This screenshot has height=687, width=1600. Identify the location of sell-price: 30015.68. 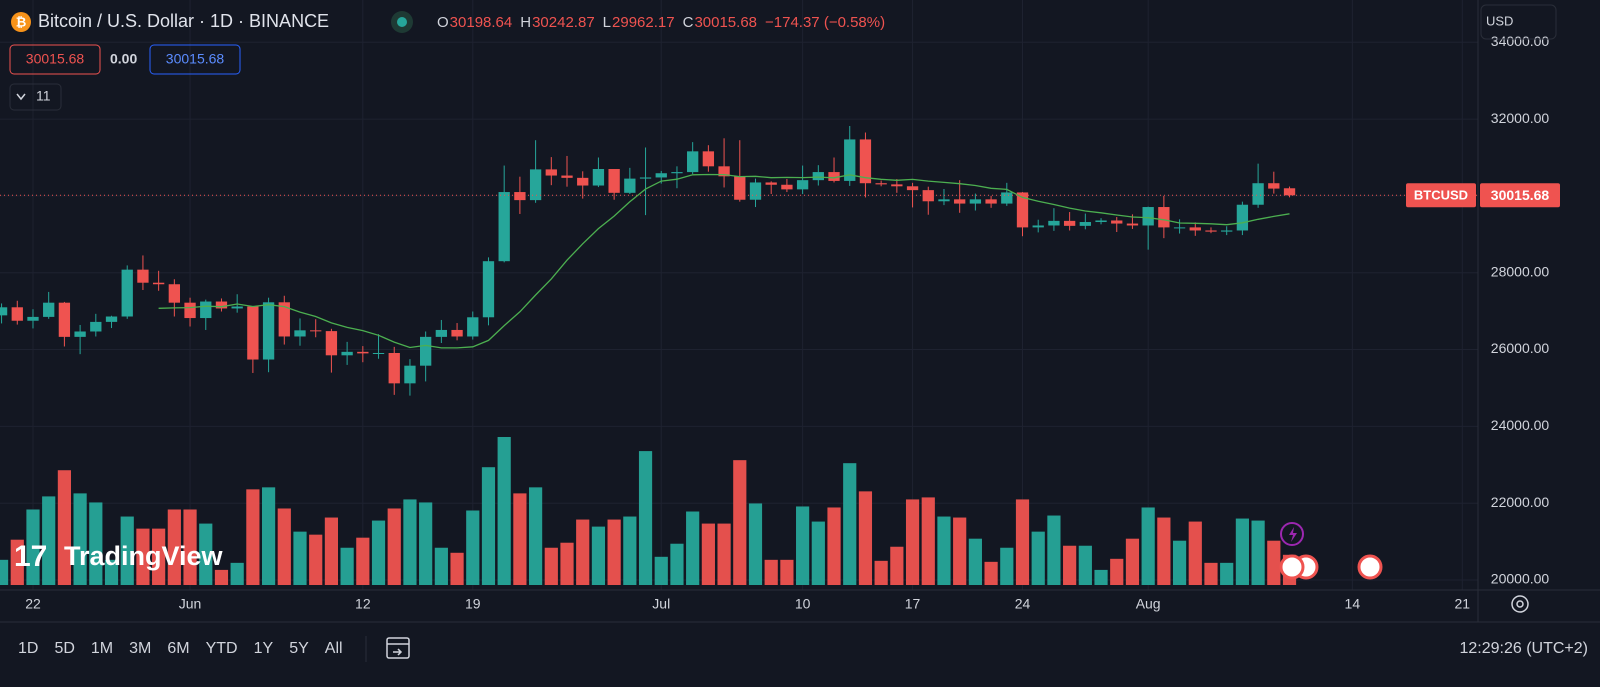
(55, 59).